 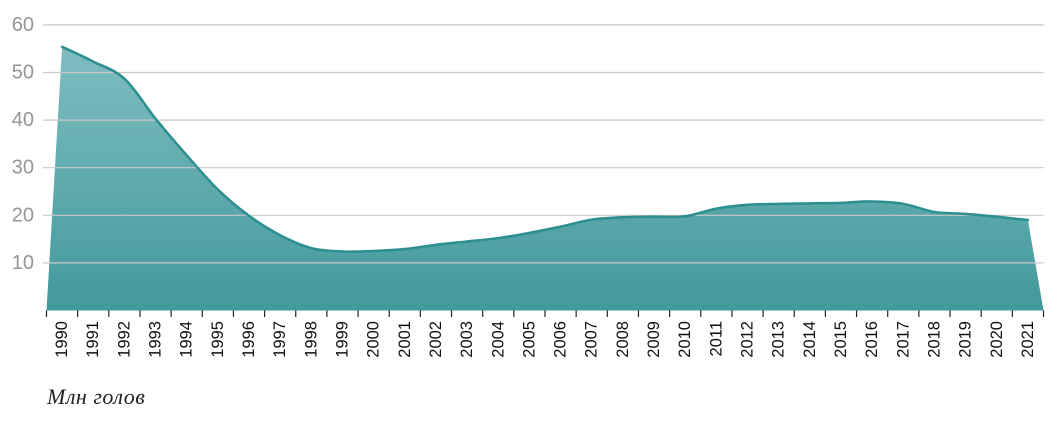 I want to click on x-axis-label: 2008, so click(x=623, y=339).